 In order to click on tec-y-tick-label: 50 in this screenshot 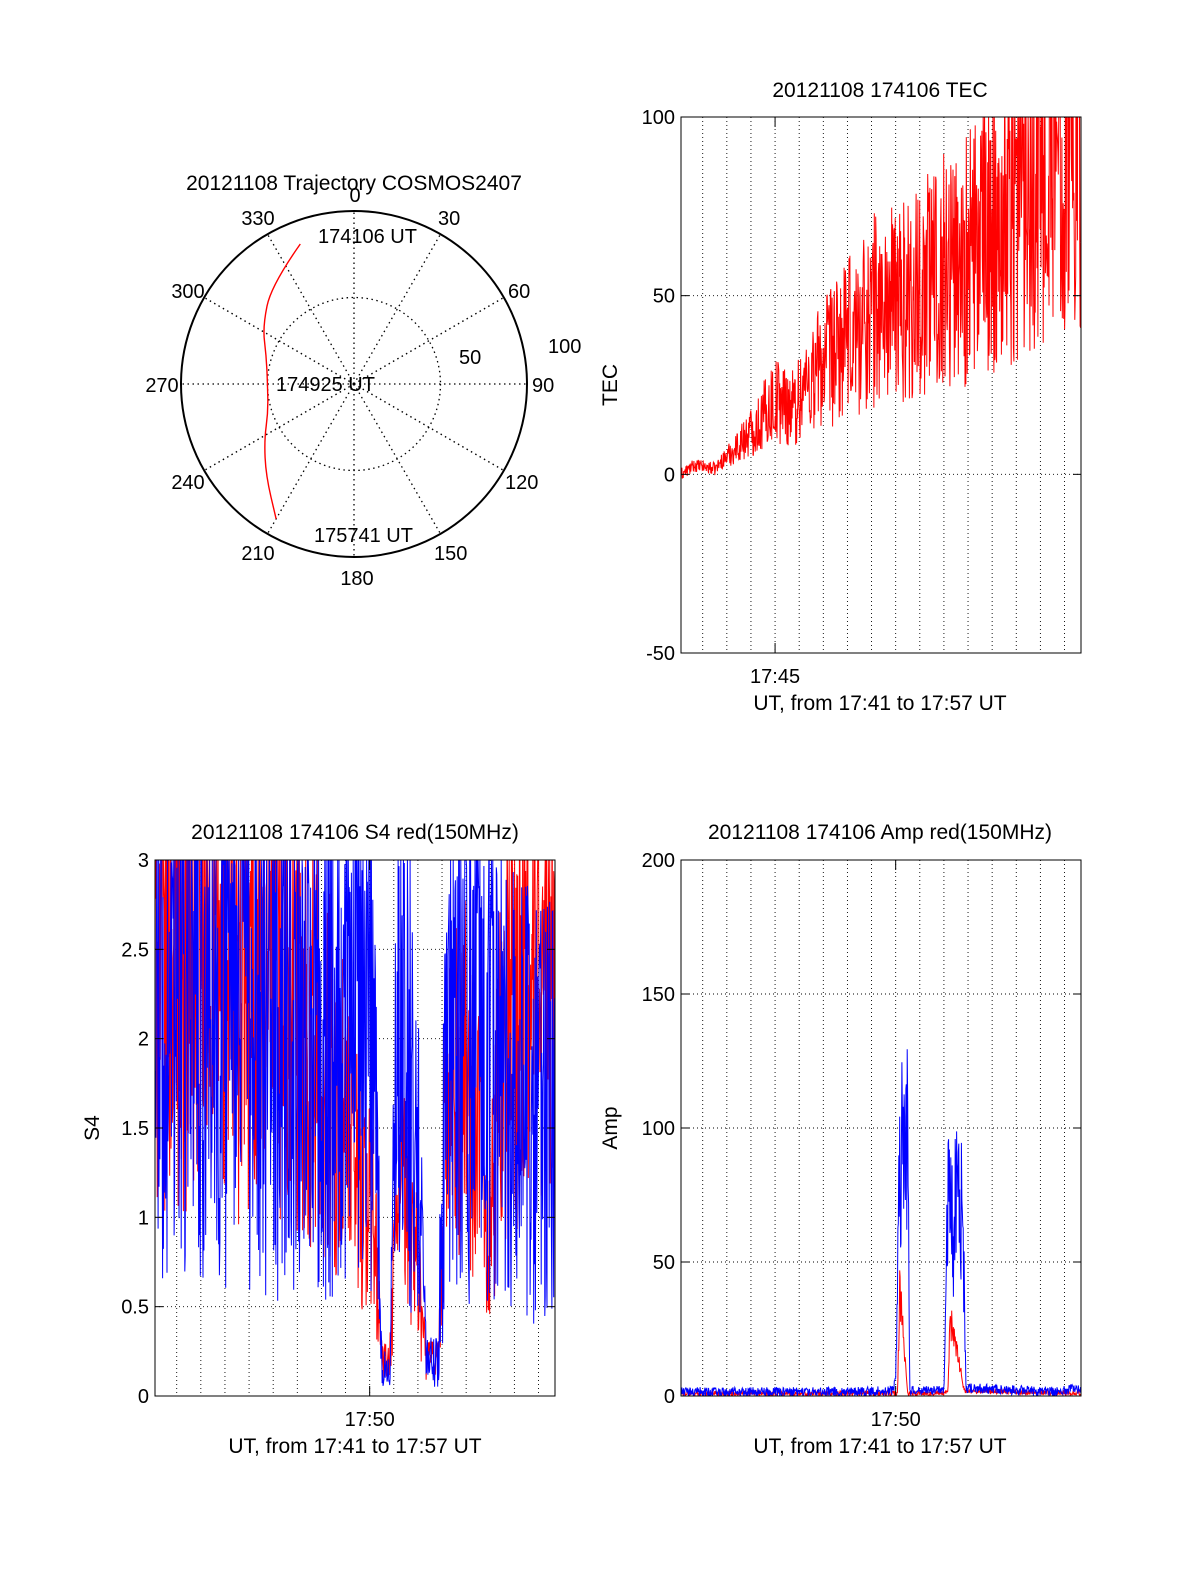, I will do `click(664, 297)`.